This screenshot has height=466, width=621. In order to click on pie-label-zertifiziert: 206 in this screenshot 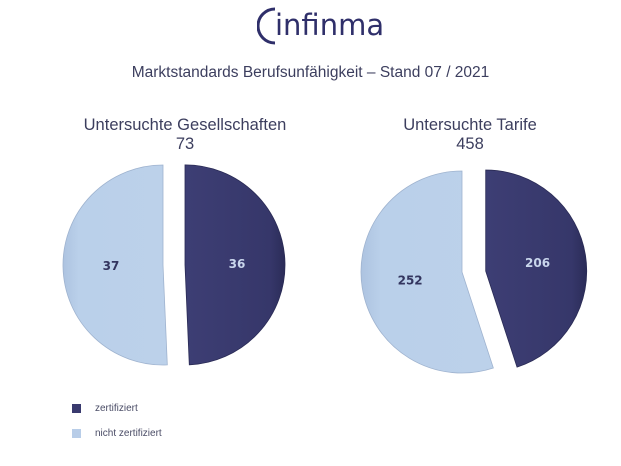, I will do `click(537, 263)`.